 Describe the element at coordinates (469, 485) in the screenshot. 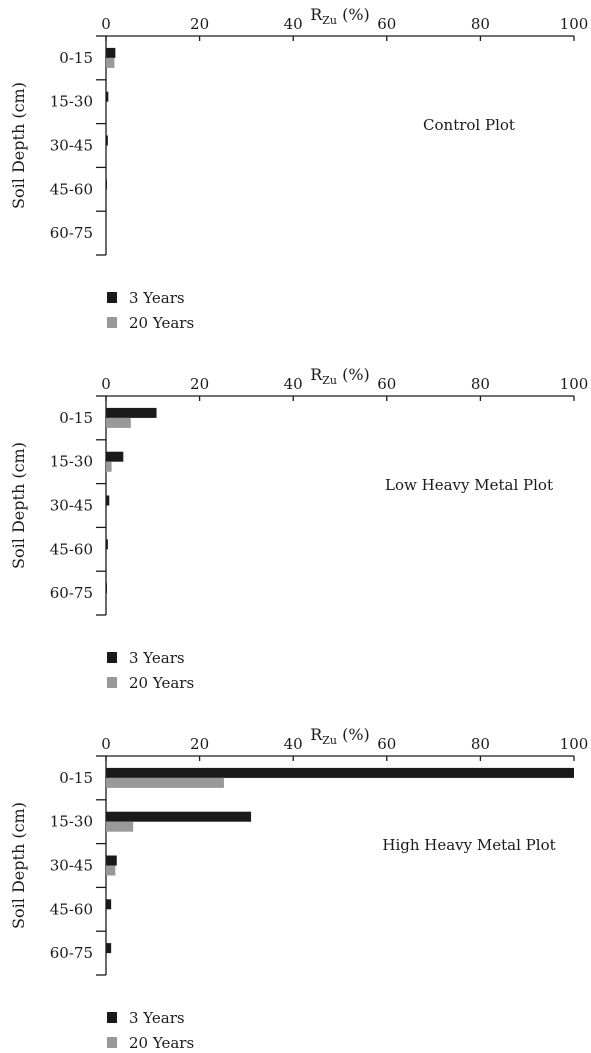

I see `panel-label: Low Heavy Metal Plot` at that location.